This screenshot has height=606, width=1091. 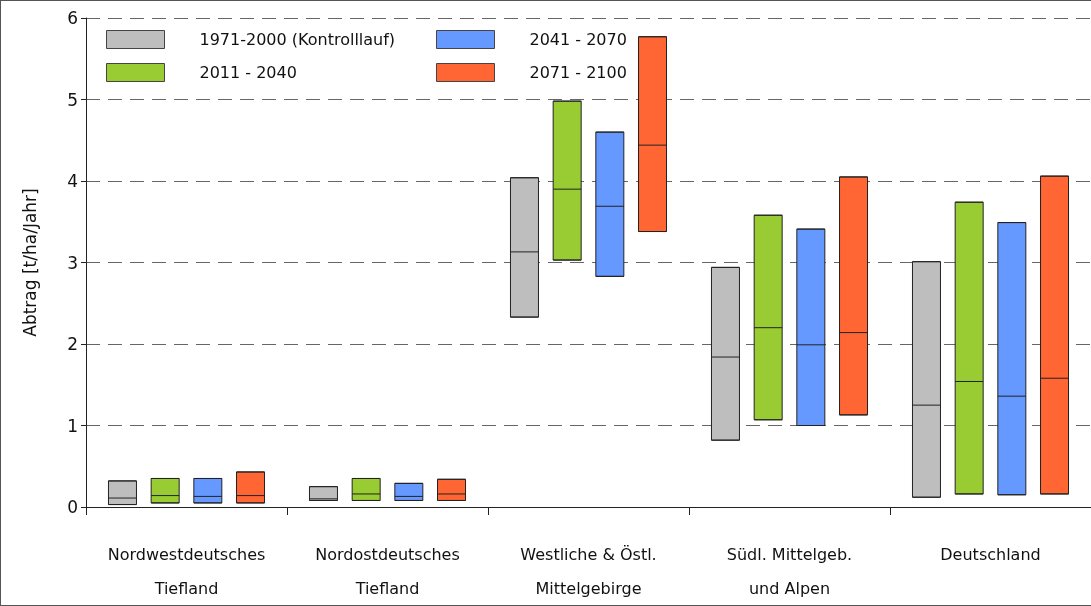 What do you see at coordinates (72, 507) in the screenshot?
I see `y-tick-label: 0` at bounding box center [72, 507].